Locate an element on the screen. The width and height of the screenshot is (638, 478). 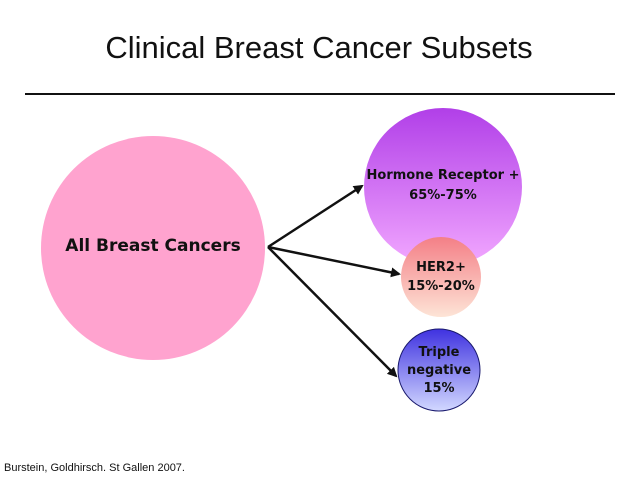
hormone-receptor-name: Hormone Receptor + is located at coordinates (443, 175).